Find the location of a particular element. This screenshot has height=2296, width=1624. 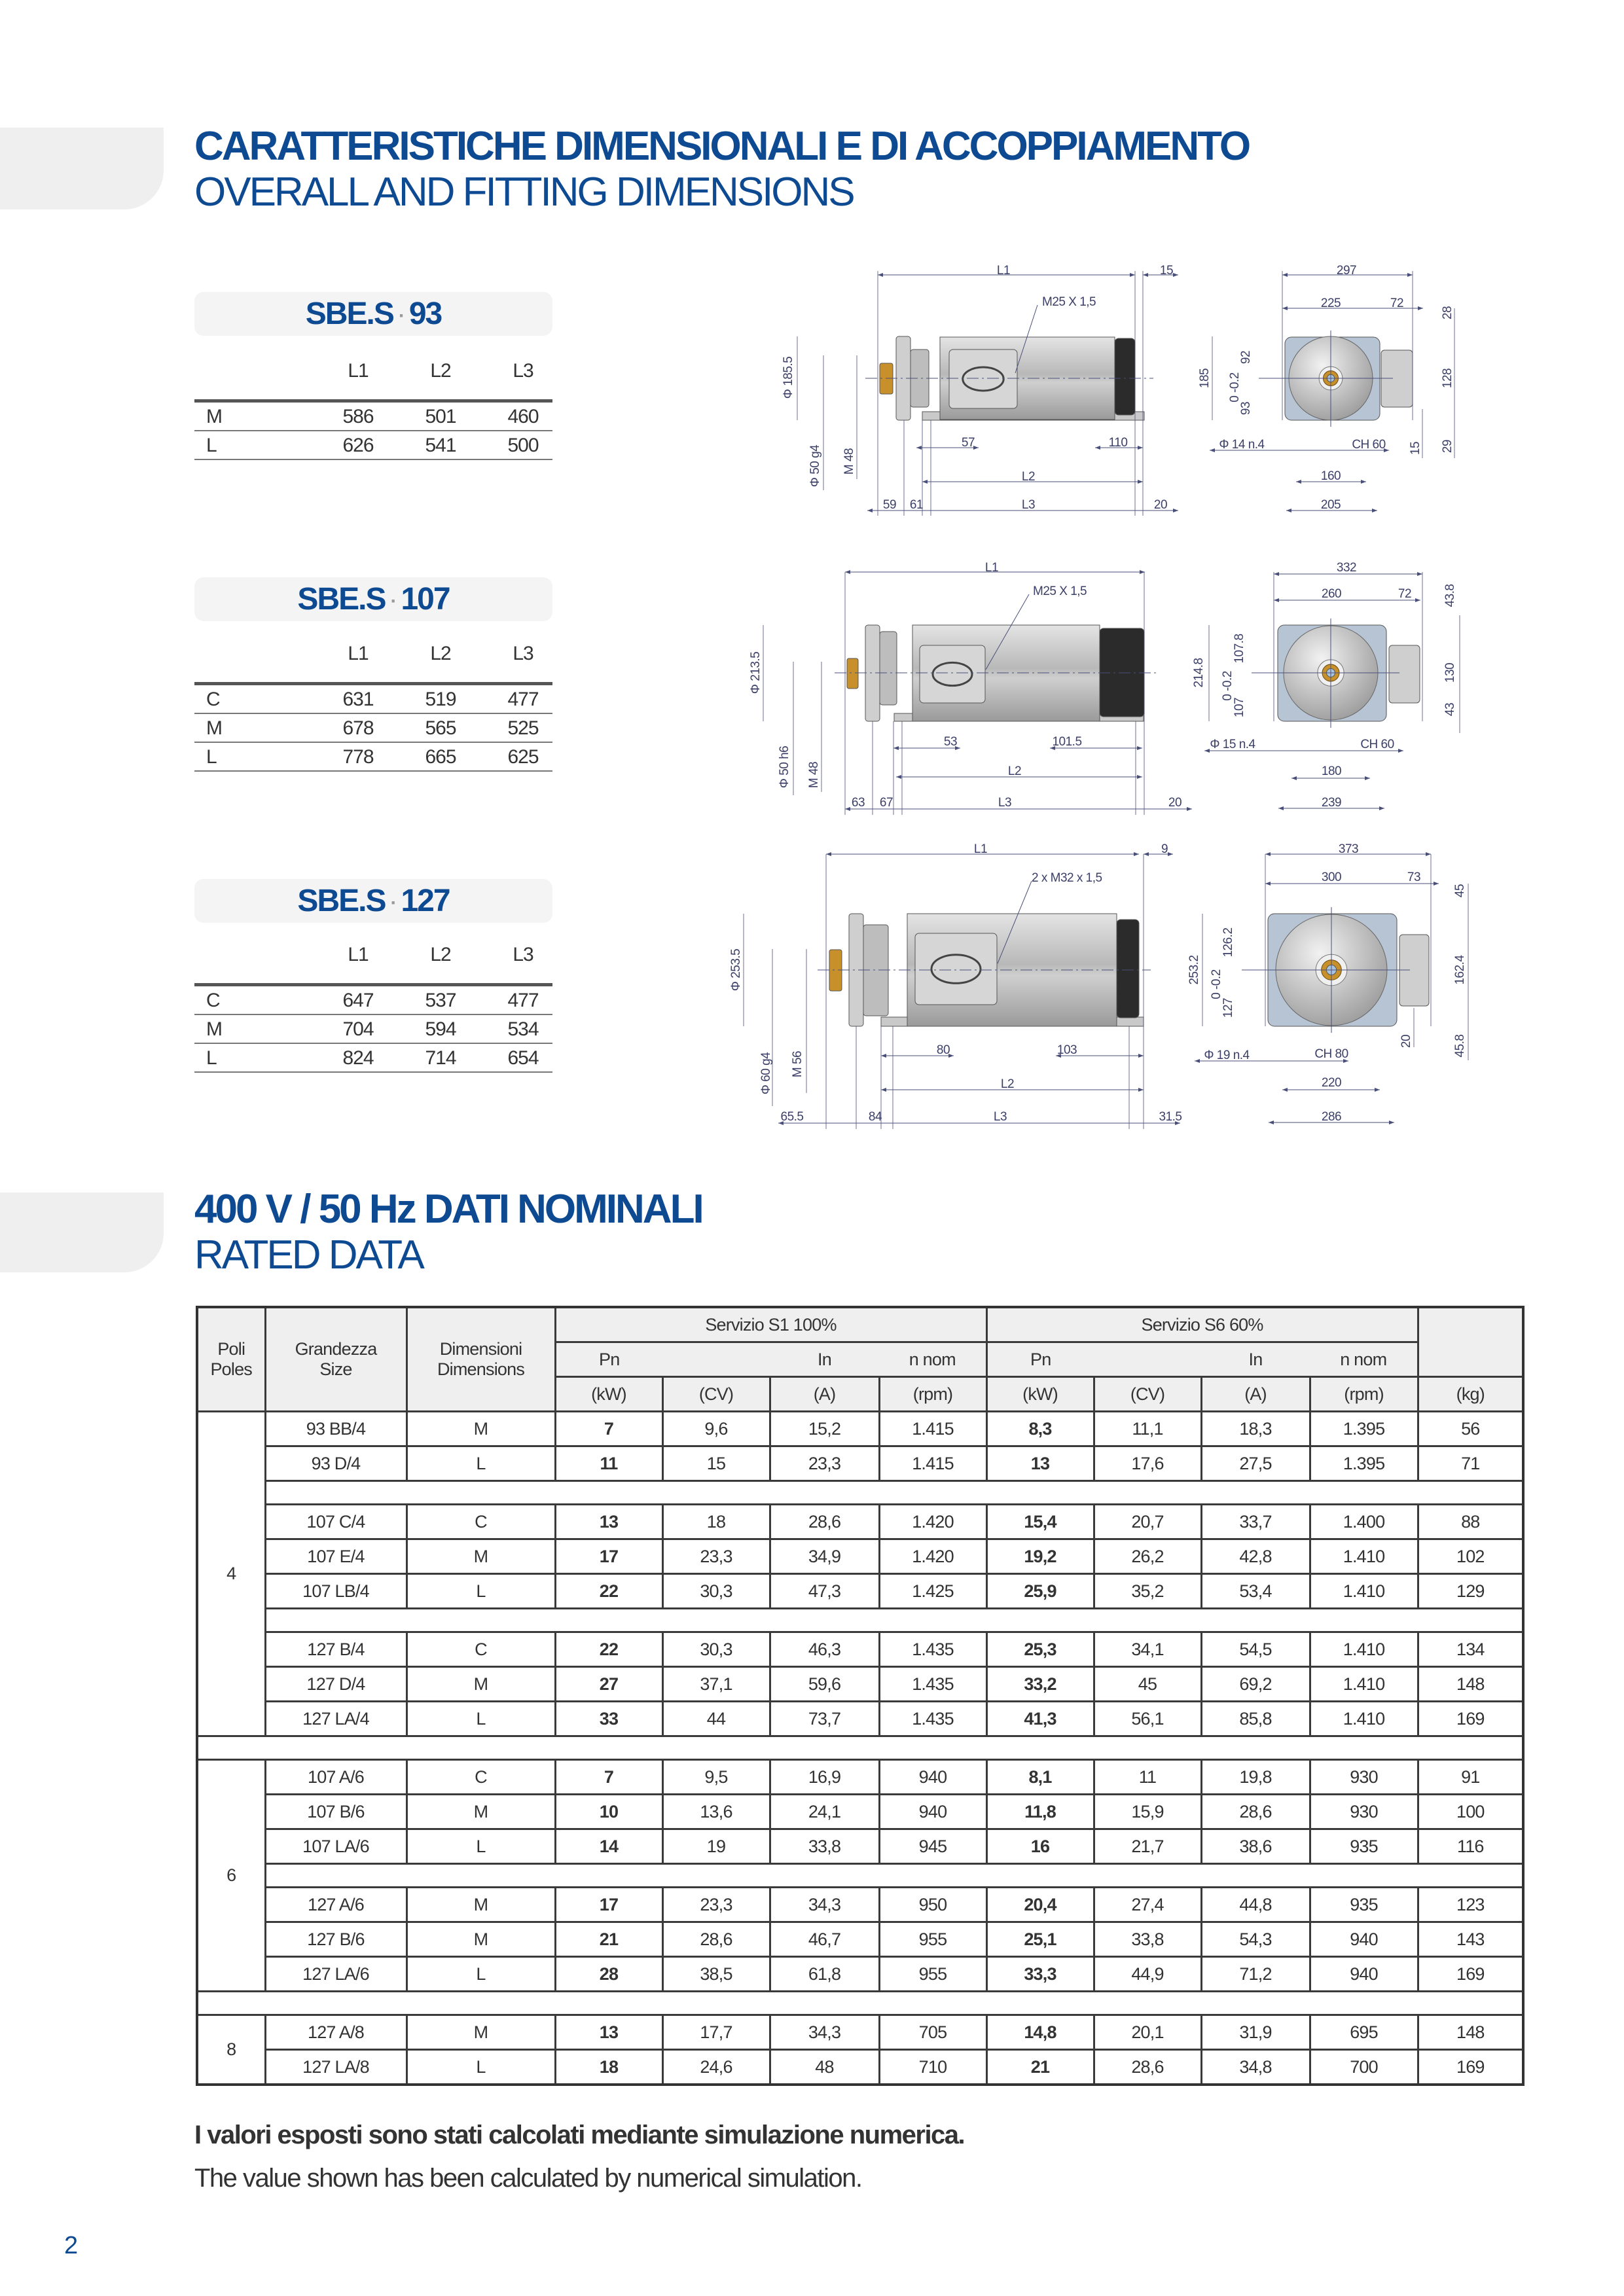

dimension-label-lower-height: 127 is located at coordinates (1228, 1008).